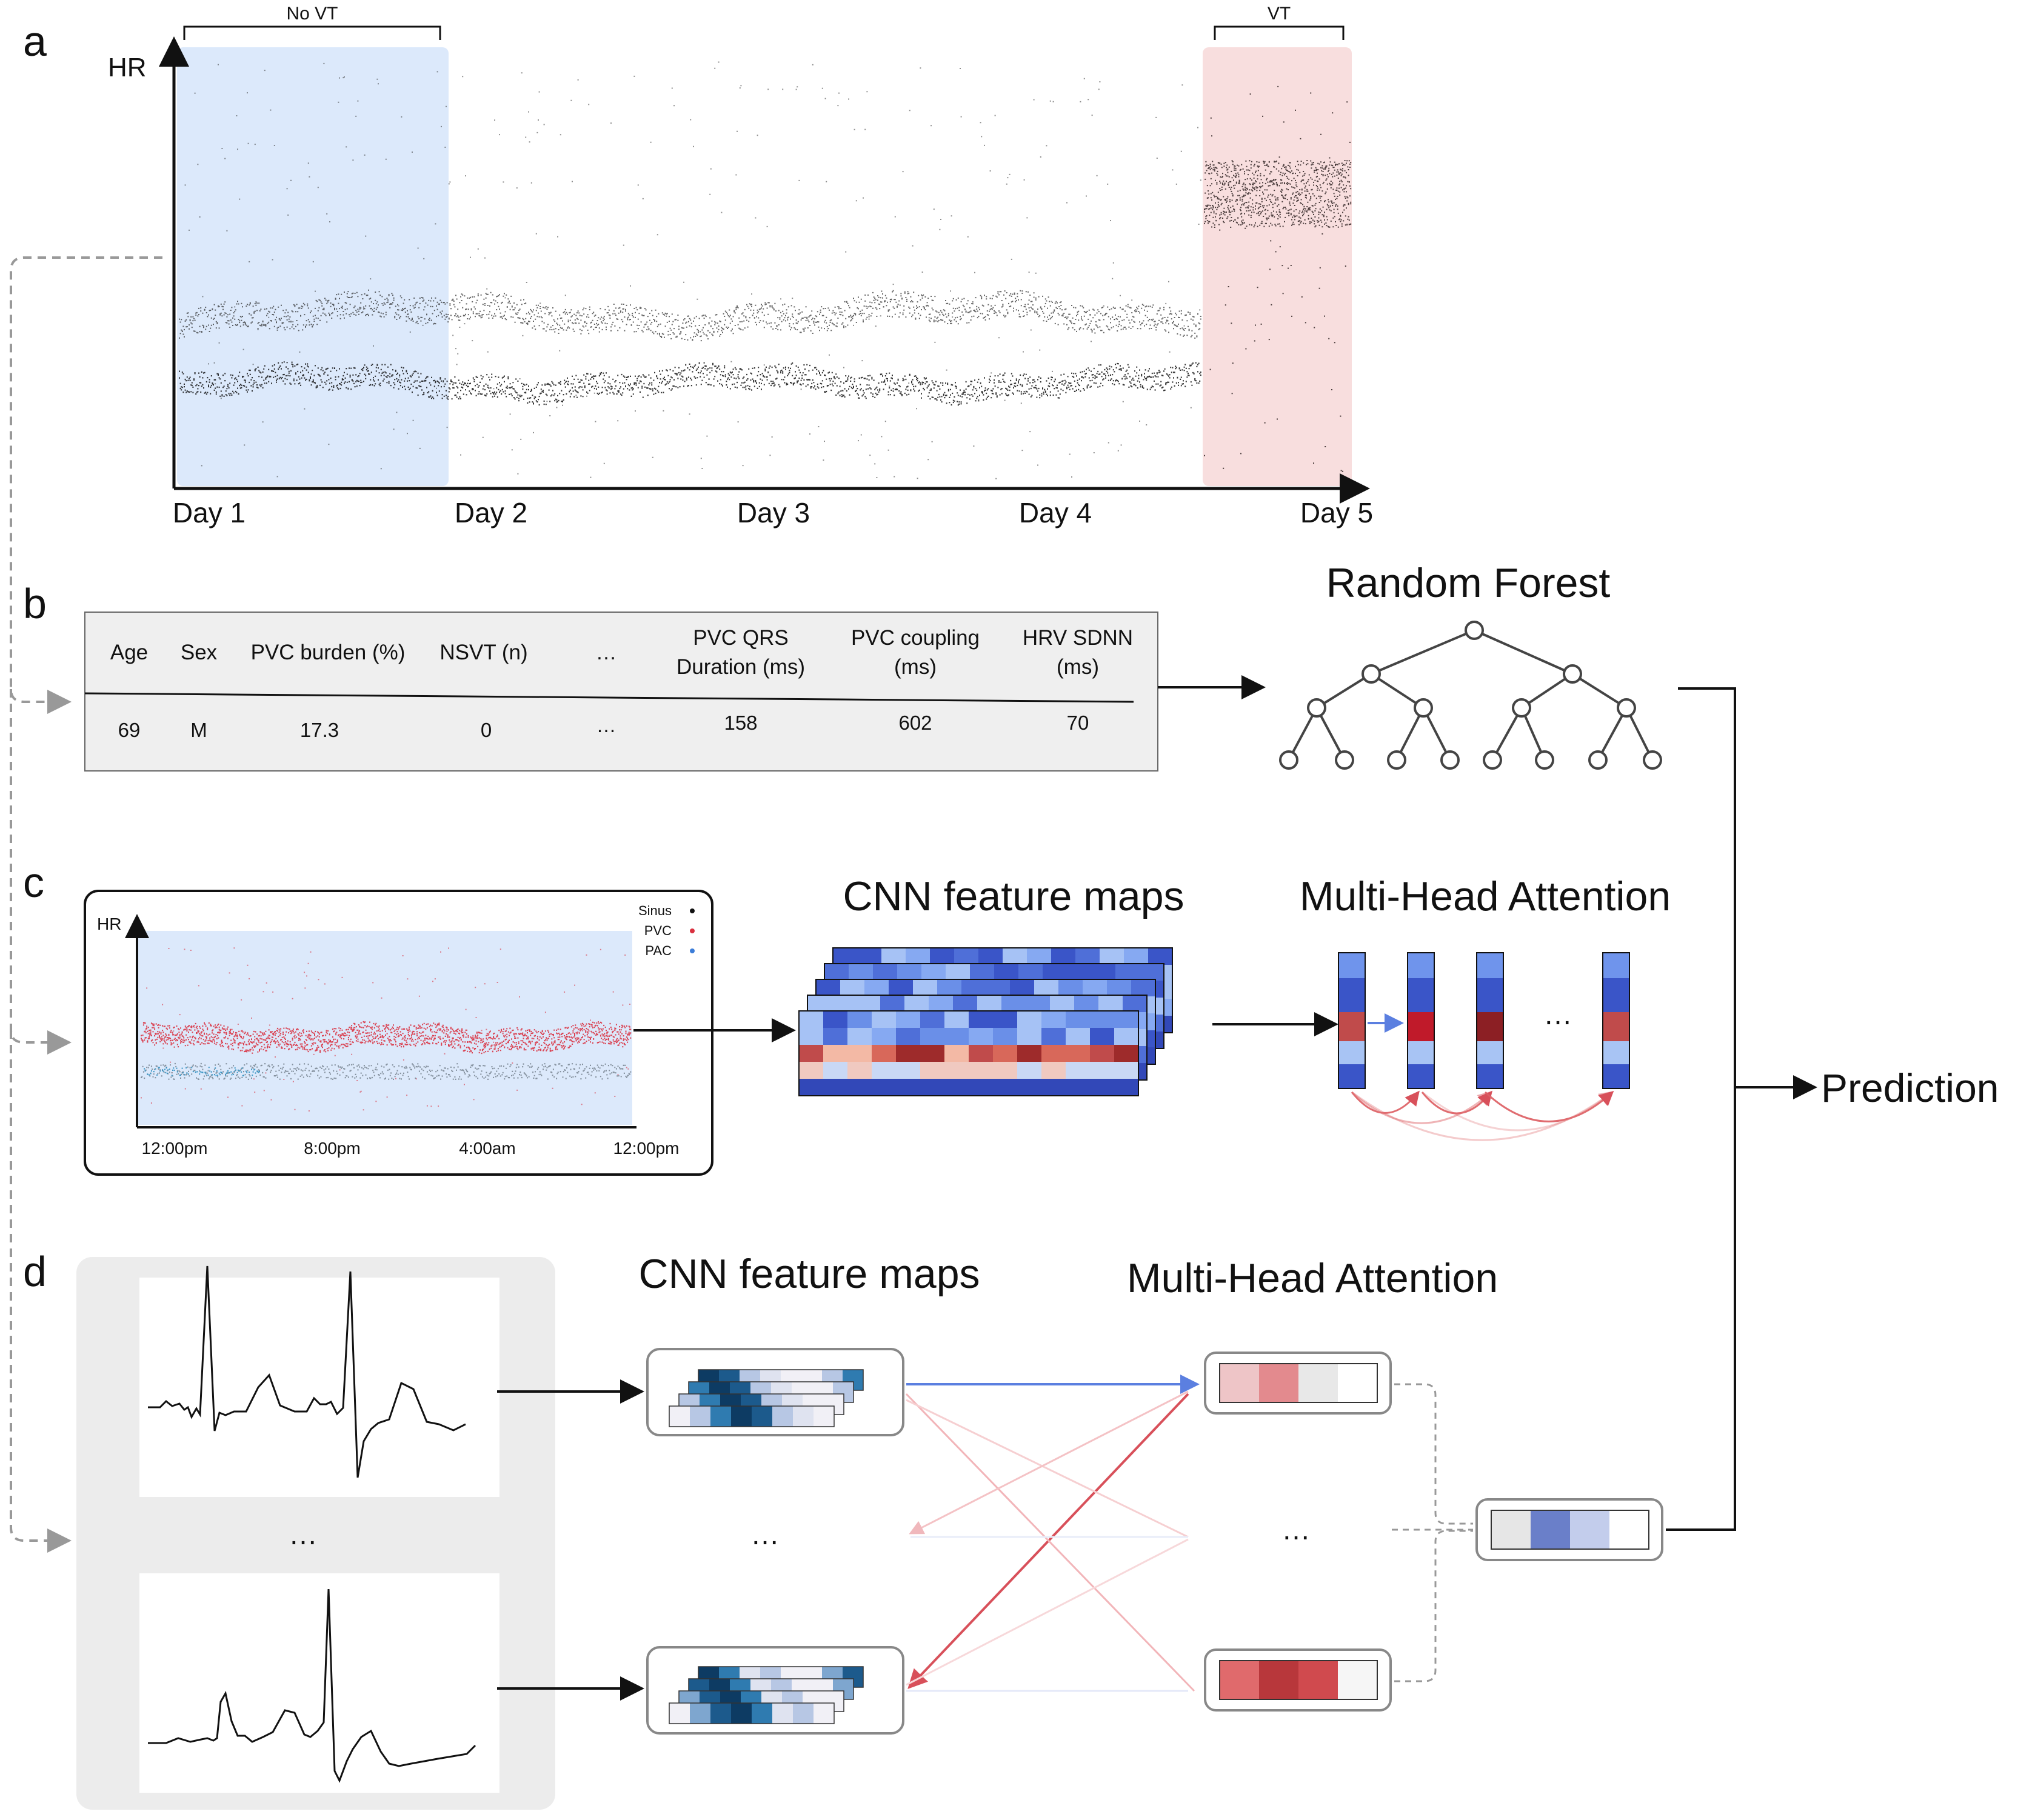 The image size is (2018, 1820). What do you see at coordinates (1336, 512) in the screenshot?
I see `x-label-day-5: Day 5` at bounding box center [1336, 512].